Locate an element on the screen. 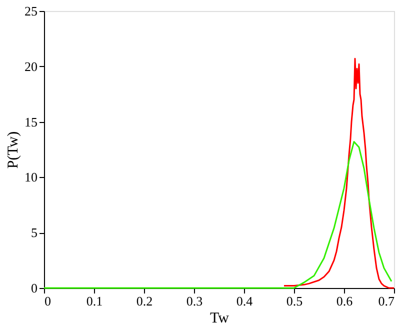  y-tick-label: 5 is located at coordinates (34, 232).